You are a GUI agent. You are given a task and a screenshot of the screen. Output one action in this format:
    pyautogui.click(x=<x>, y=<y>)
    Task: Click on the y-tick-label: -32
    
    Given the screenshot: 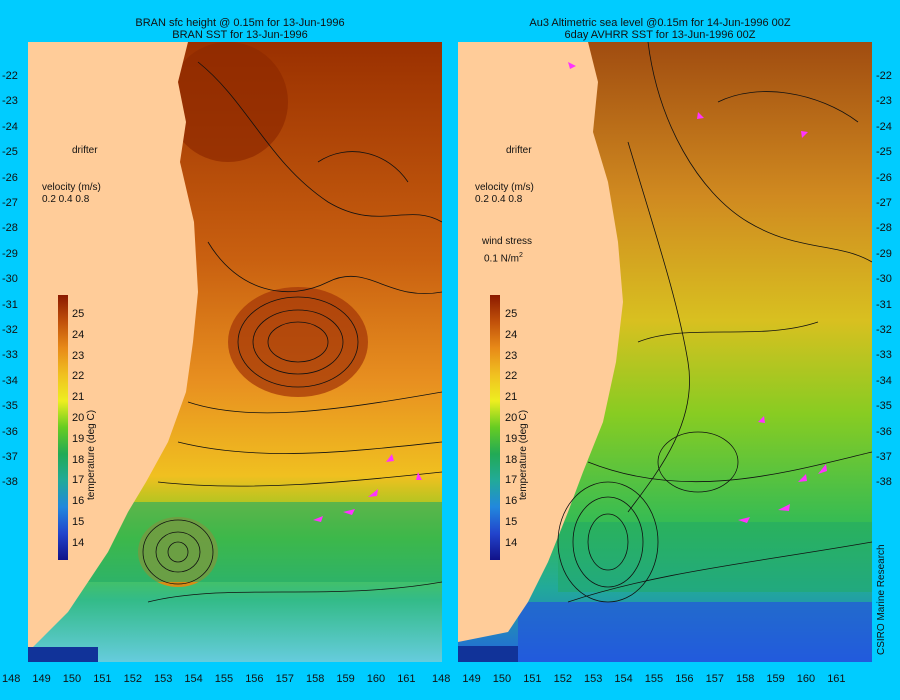 What is the action you would take?
    pyautogui.click(x=884, y=330)
    